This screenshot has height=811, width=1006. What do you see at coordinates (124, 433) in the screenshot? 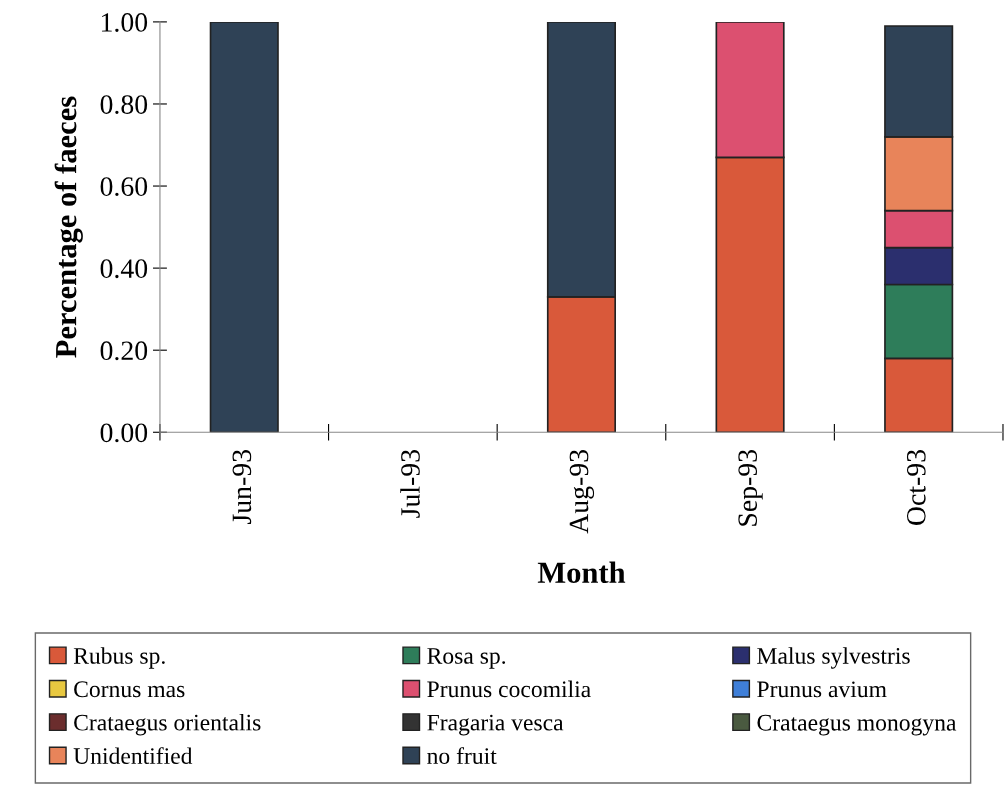
I see `y-tick-label: 0.00` at bounding box center [124, 433].